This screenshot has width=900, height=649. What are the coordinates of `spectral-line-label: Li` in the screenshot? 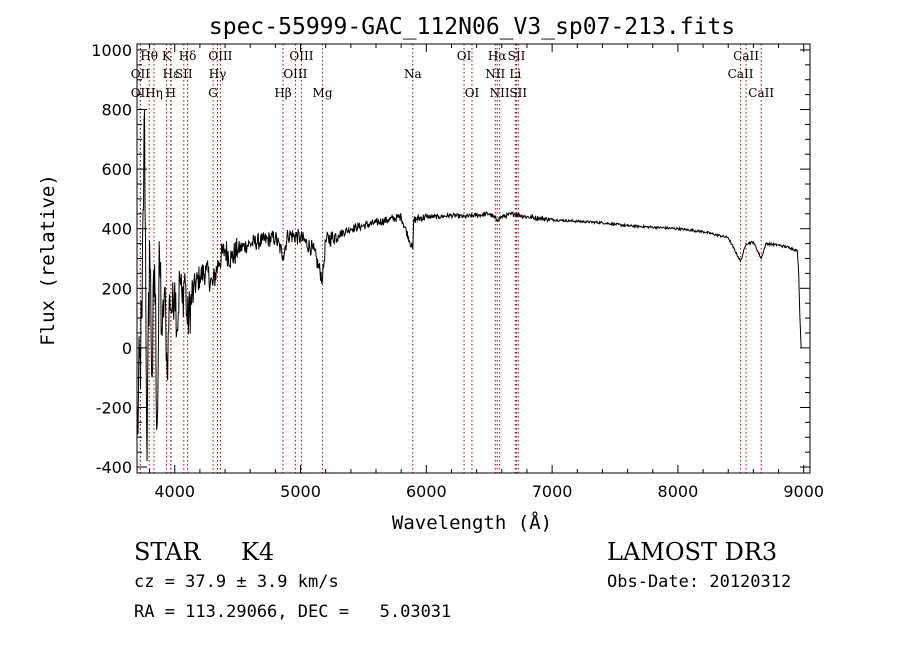 It's located at (515, 74).